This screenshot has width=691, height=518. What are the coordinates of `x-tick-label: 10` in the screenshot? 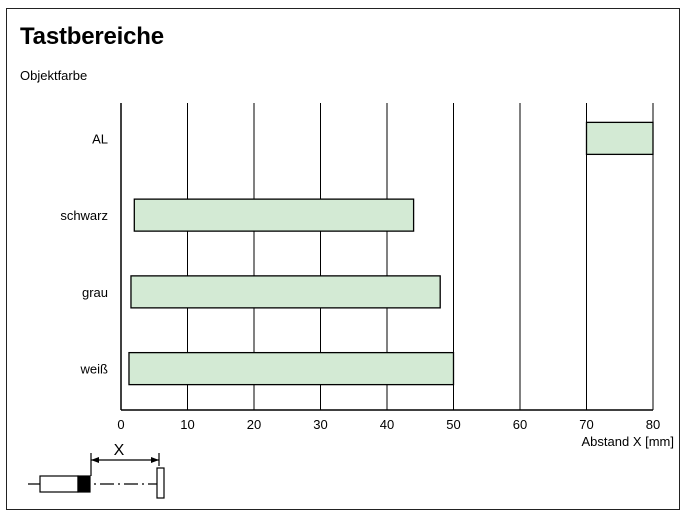 It's located at (187, 424).